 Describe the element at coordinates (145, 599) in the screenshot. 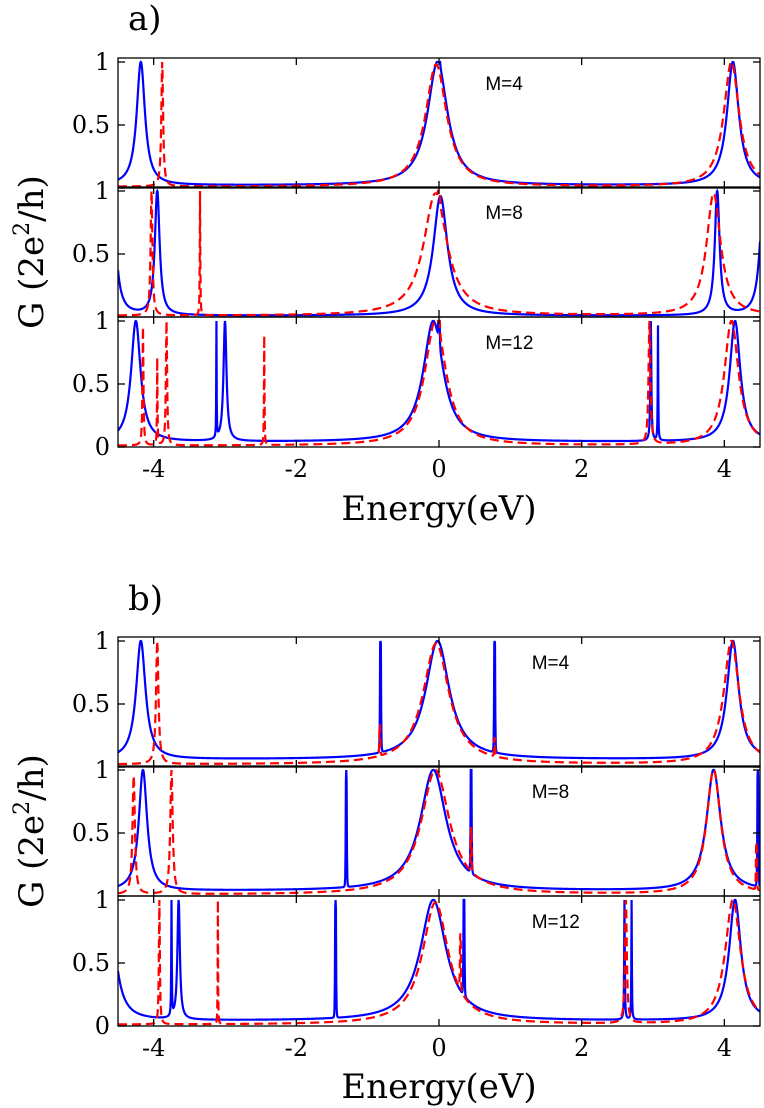

I see `panel-label: b)` at that location.